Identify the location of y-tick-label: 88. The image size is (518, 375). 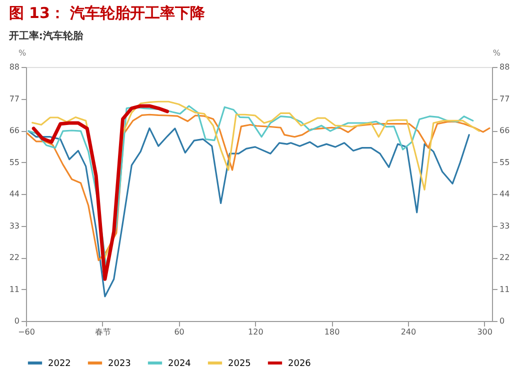
(14, 67).